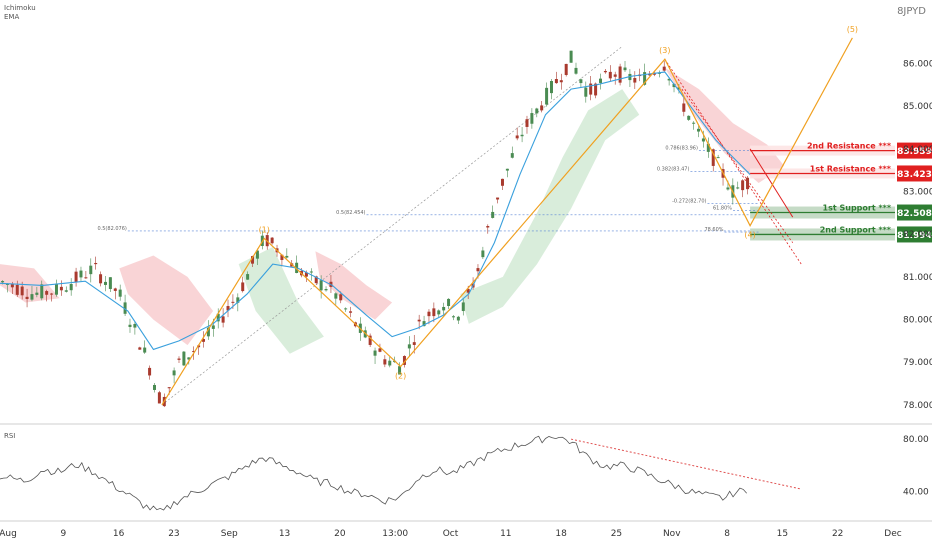  Describe the element at coordinates (373, 473) in the screenshot. I see `rsi-line` at that location.